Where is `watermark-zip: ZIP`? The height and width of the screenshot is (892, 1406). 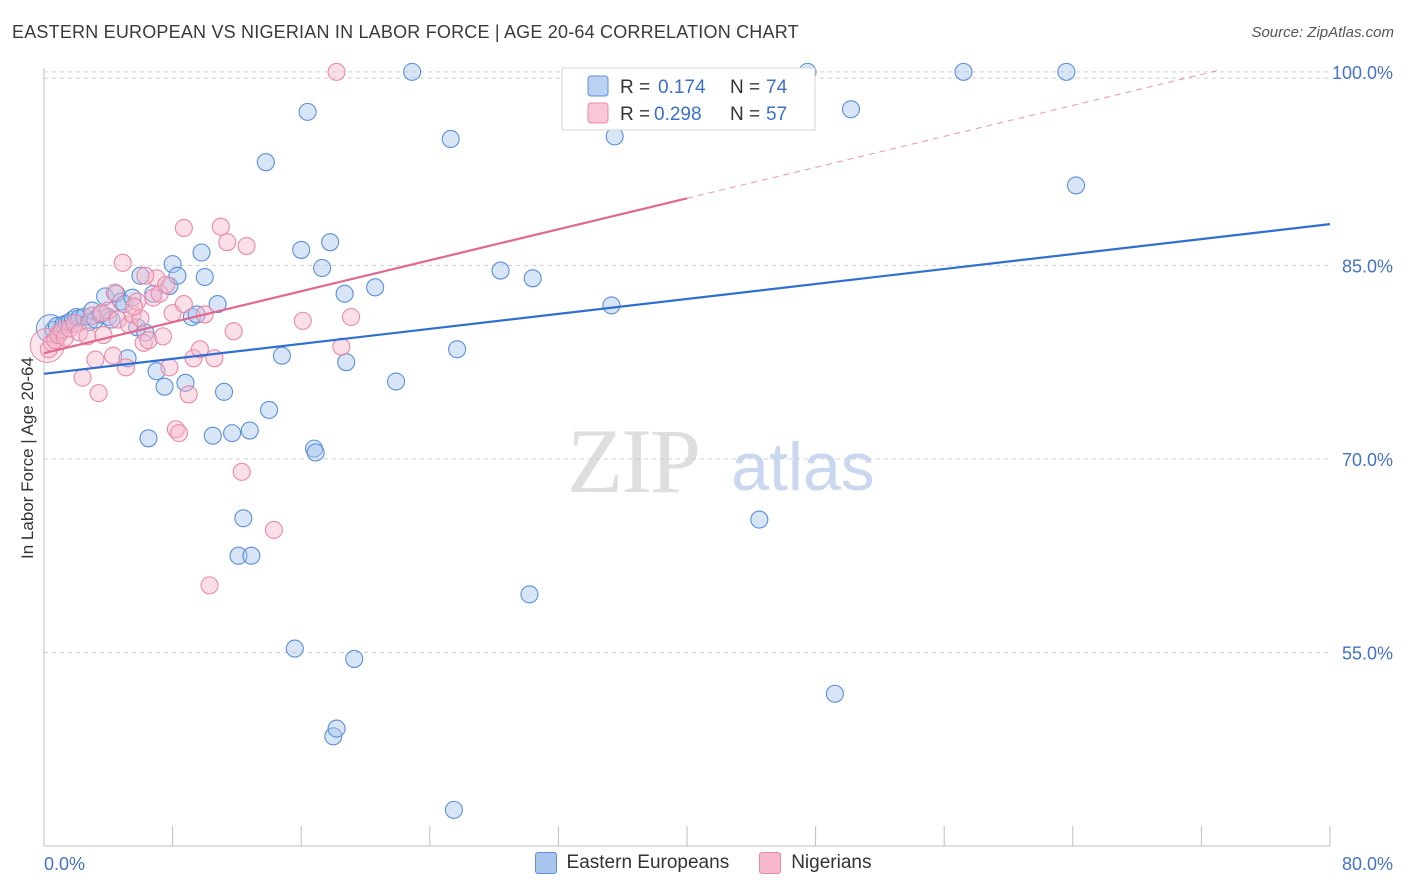 watermark-zip: ZIP is located at coordinates (633, 461).